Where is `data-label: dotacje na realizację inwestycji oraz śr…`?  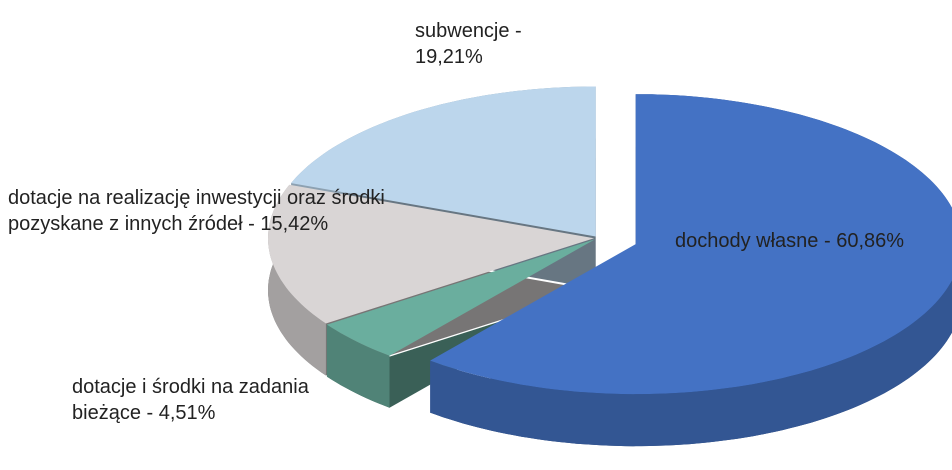
data-label: dotacje na realizację inwestycji oraz śr… is located at coordinates (203, 211).